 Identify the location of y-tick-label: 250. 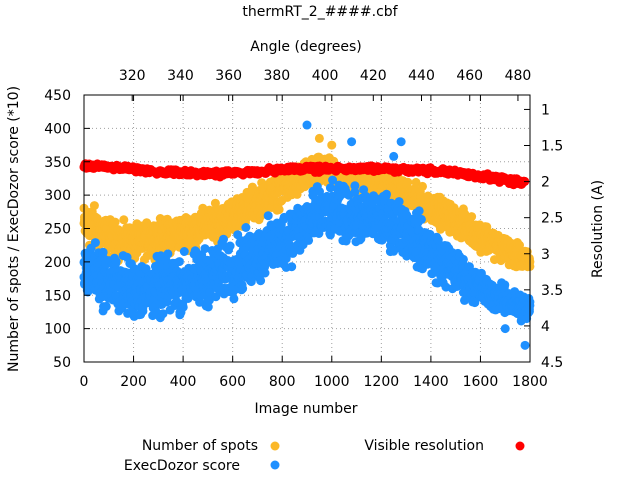
(57, 230).